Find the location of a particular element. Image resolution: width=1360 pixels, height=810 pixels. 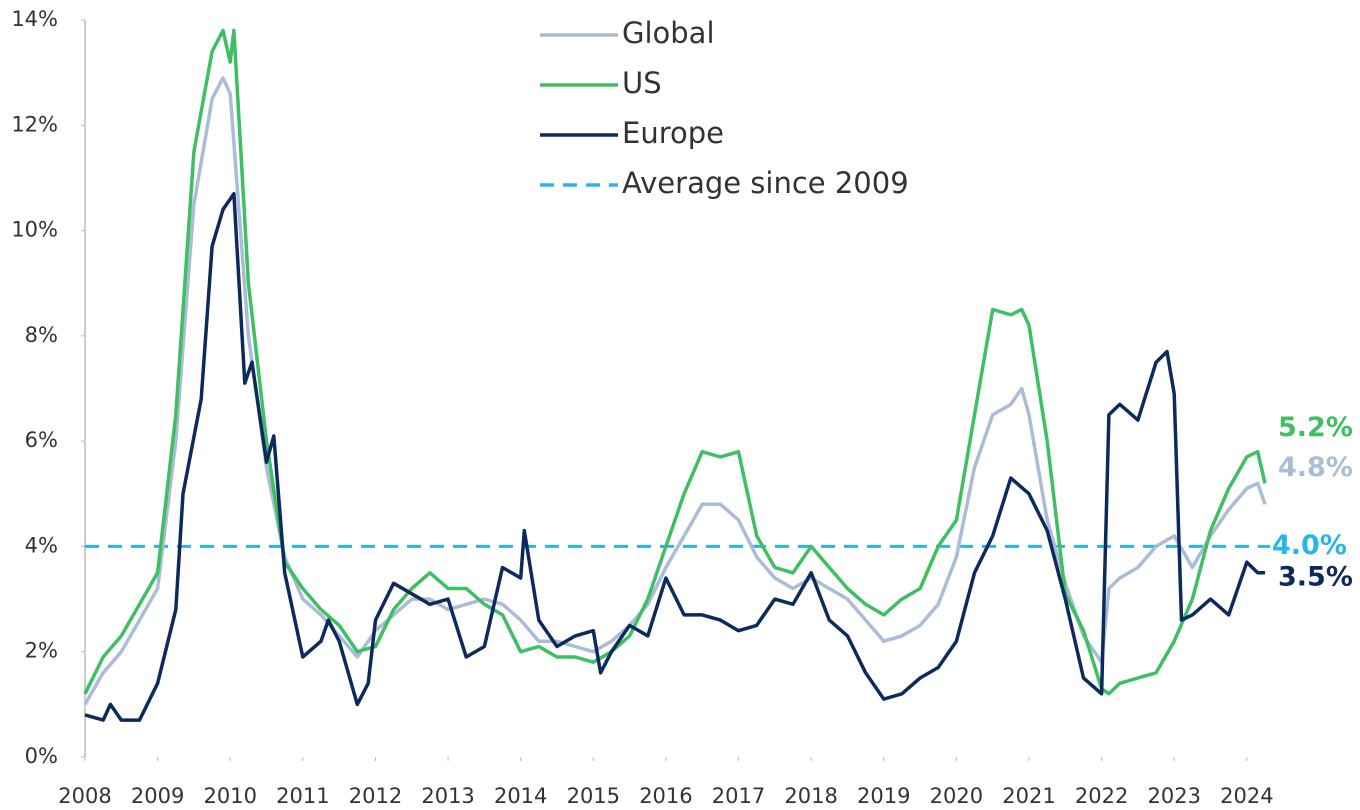

x-tick-label: 2021 is located at coordinates (1028, 796).